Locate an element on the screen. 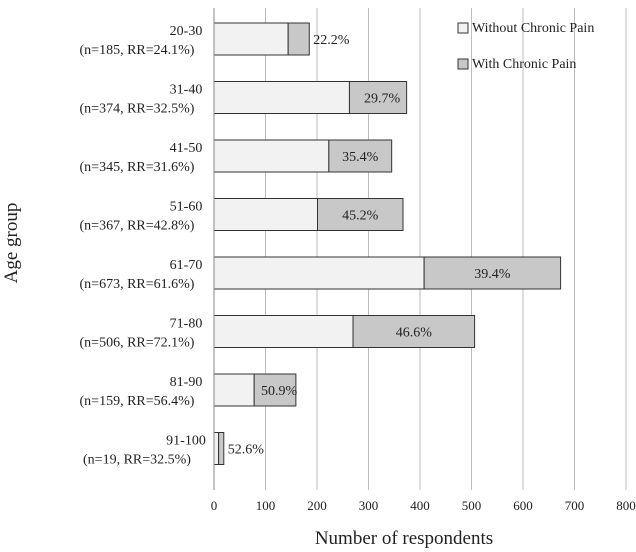 This screenshot has height=552, width=636. category-age-label: 20-30 is located at coordinates (186, 31).